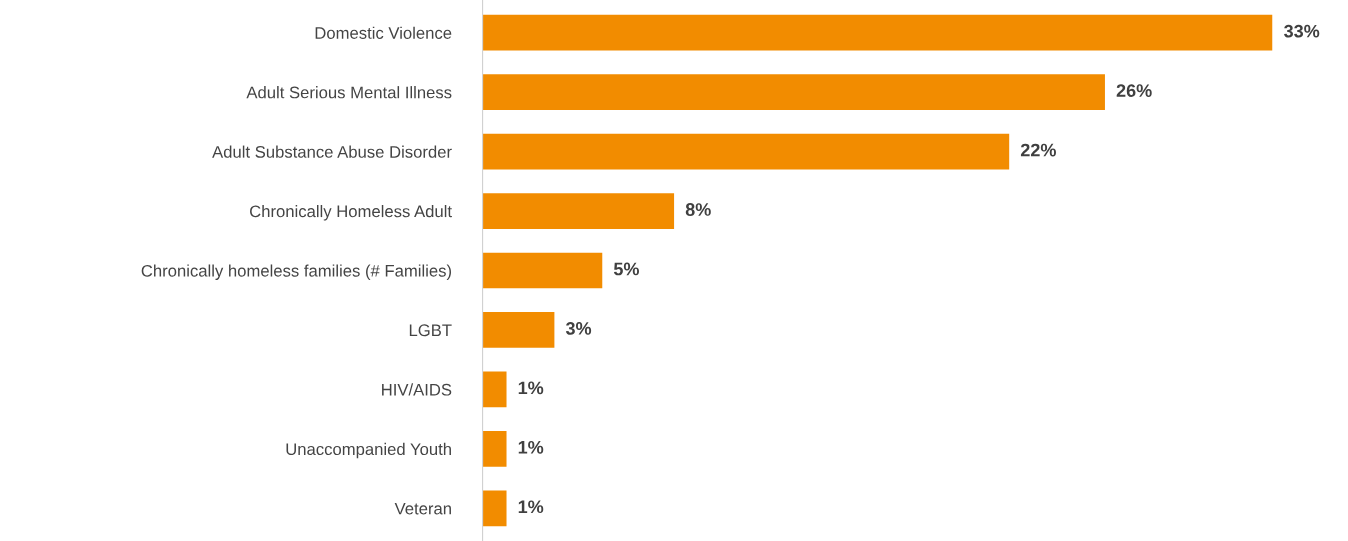  Describe the element at coordinates (351, 213) in the screenshot. I see `y-tick-label: Chronically Homeless Adult` at that location.